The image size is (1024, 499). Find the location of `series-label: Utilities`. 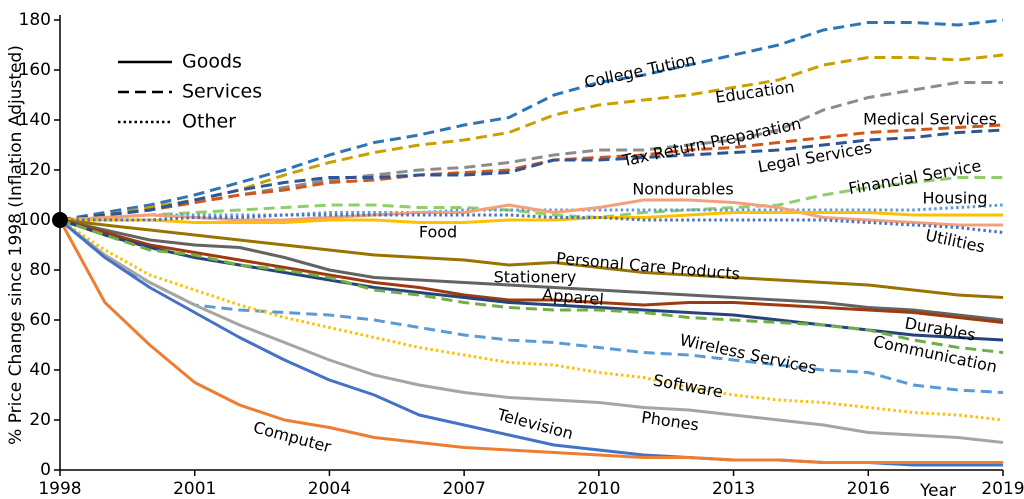

series-label: Utilities is located at coordinates (955, 240).